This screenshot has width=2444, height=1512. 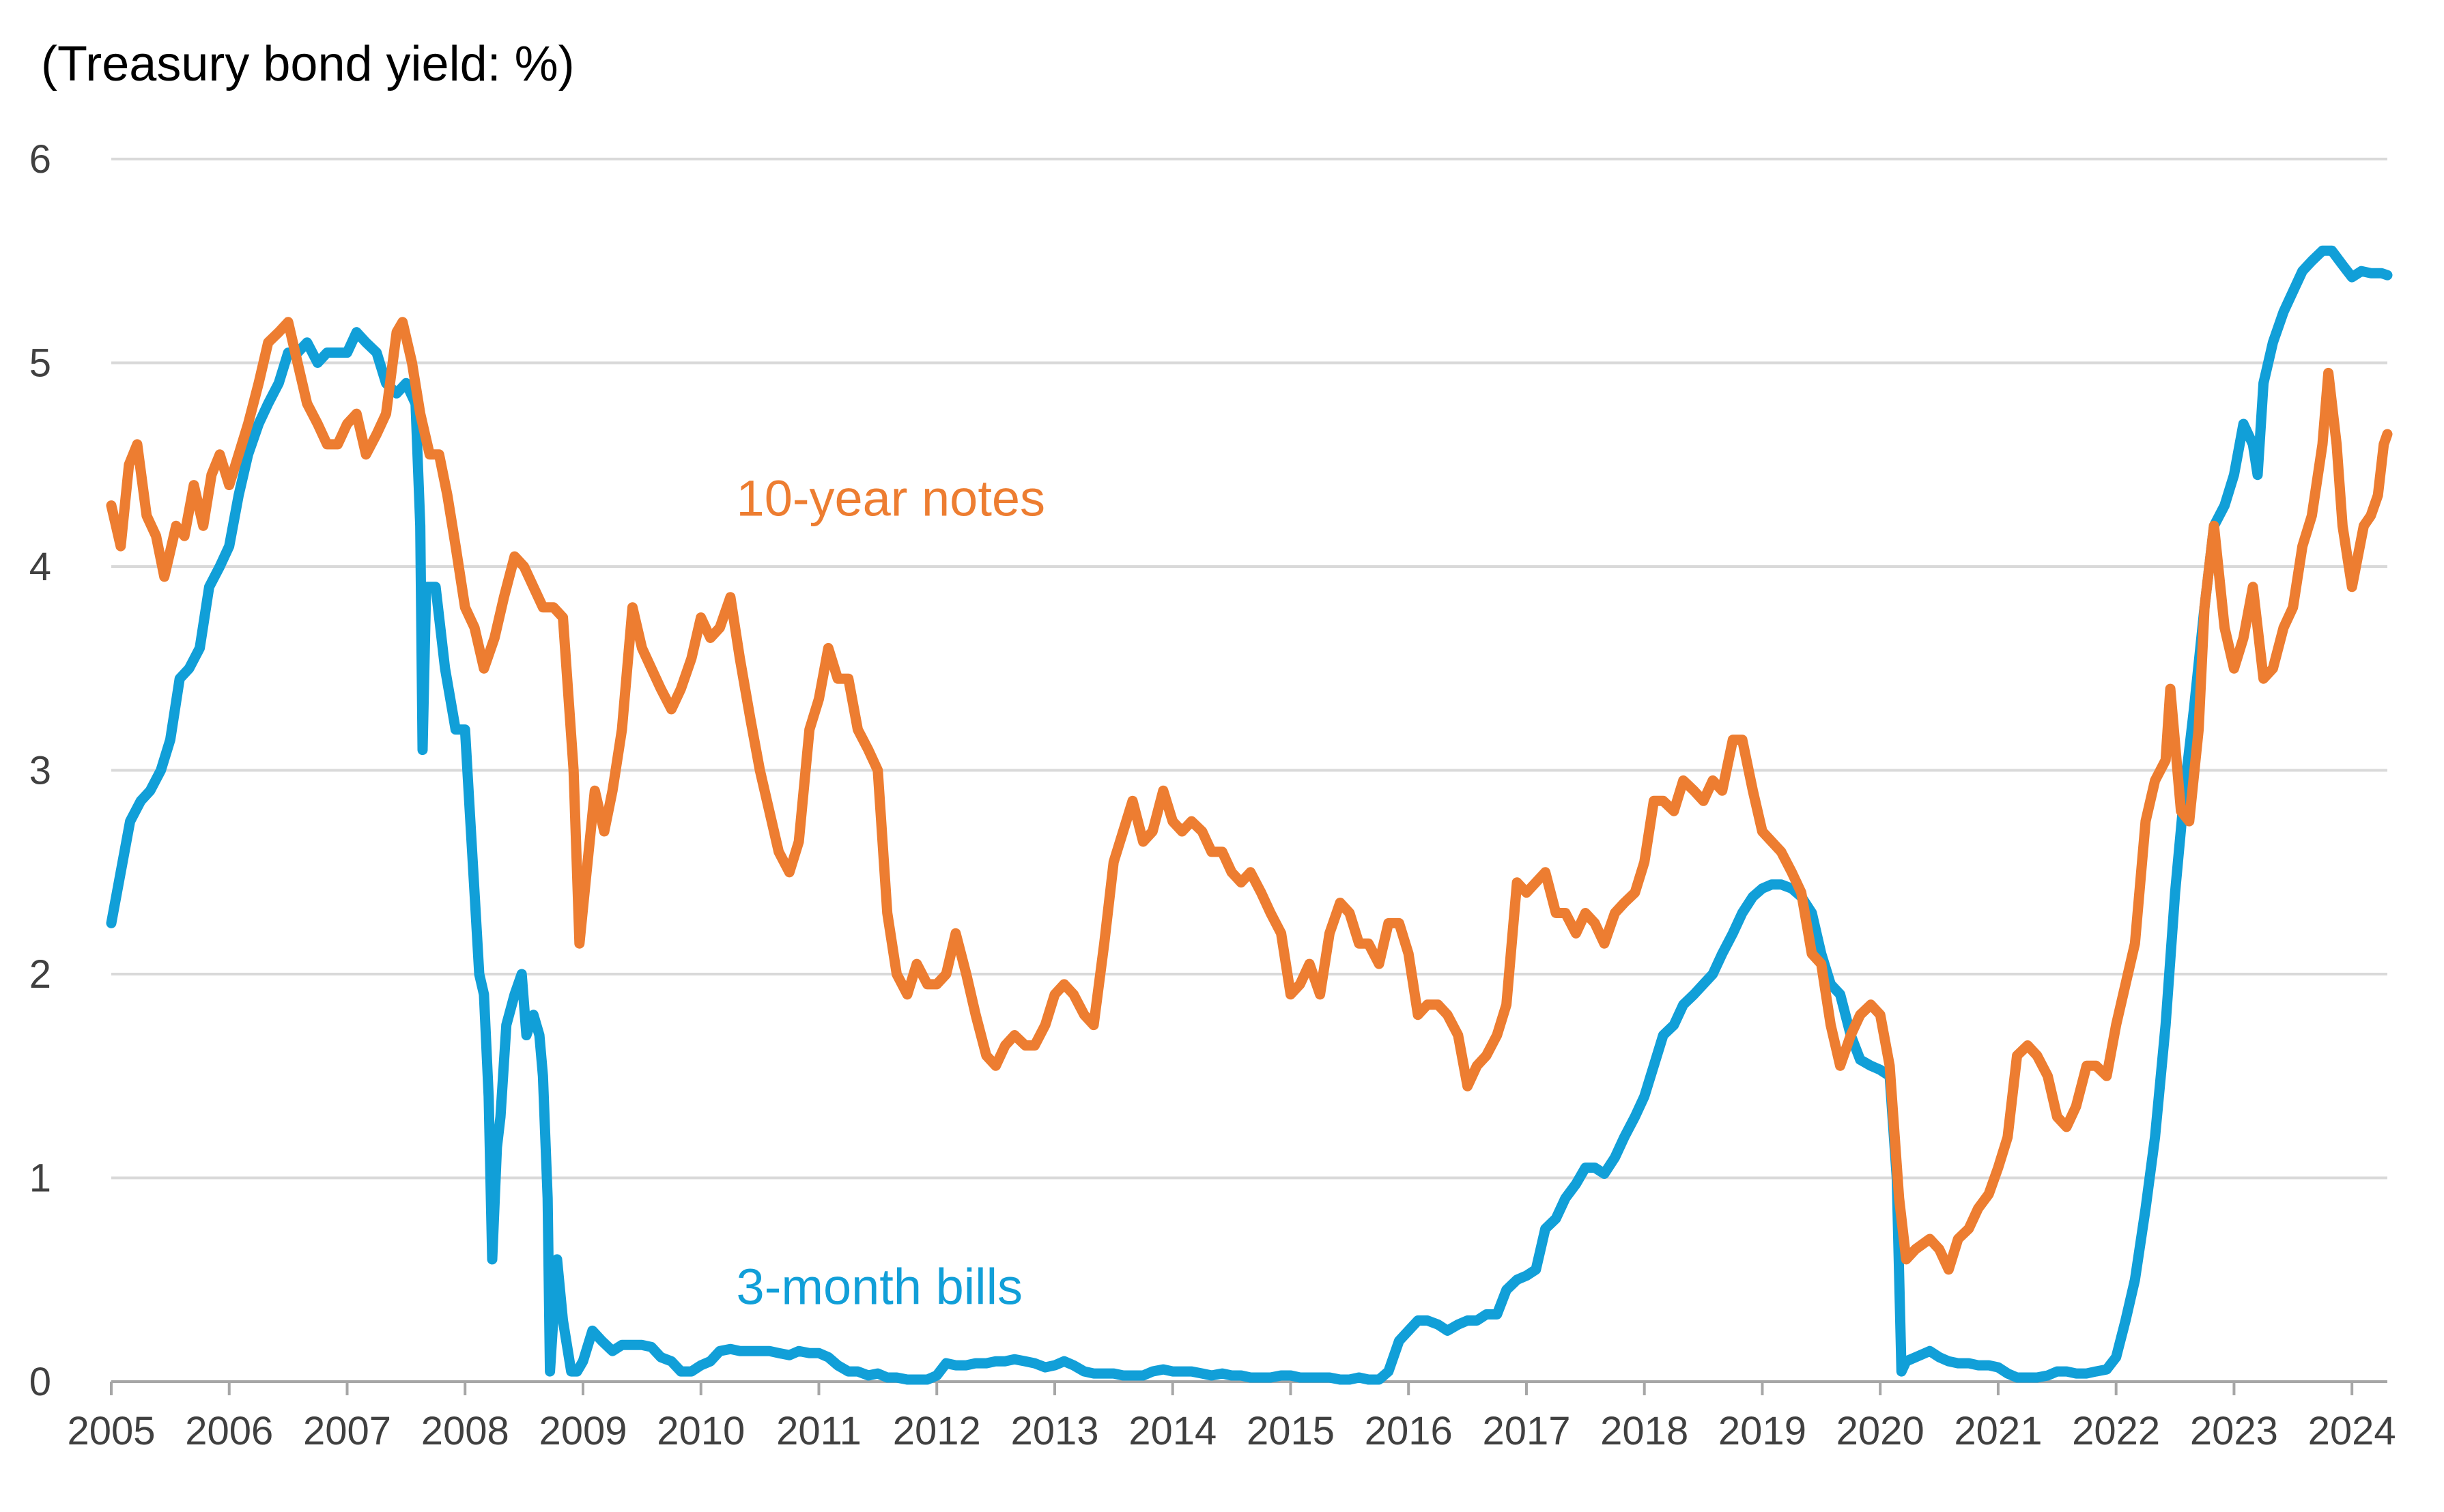 What do you see at coordinates (40, 1178) in the screenshot?
I see `y-tick-label: 1` at bounding box center [40, 1178].